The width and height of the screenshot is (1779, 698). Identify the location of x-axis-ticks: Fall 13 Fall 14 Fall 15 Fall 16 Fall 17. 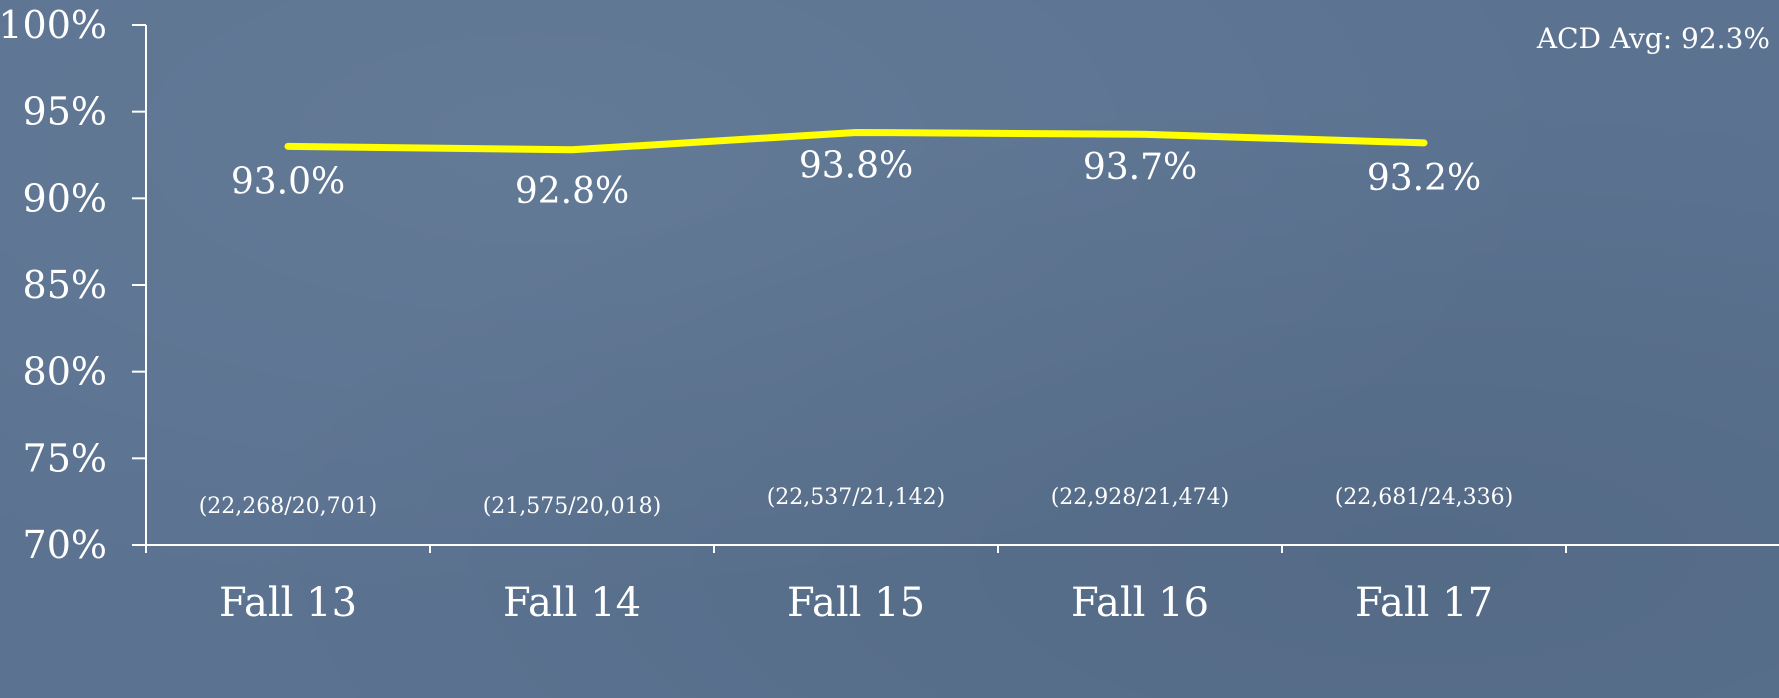
(856, 585).